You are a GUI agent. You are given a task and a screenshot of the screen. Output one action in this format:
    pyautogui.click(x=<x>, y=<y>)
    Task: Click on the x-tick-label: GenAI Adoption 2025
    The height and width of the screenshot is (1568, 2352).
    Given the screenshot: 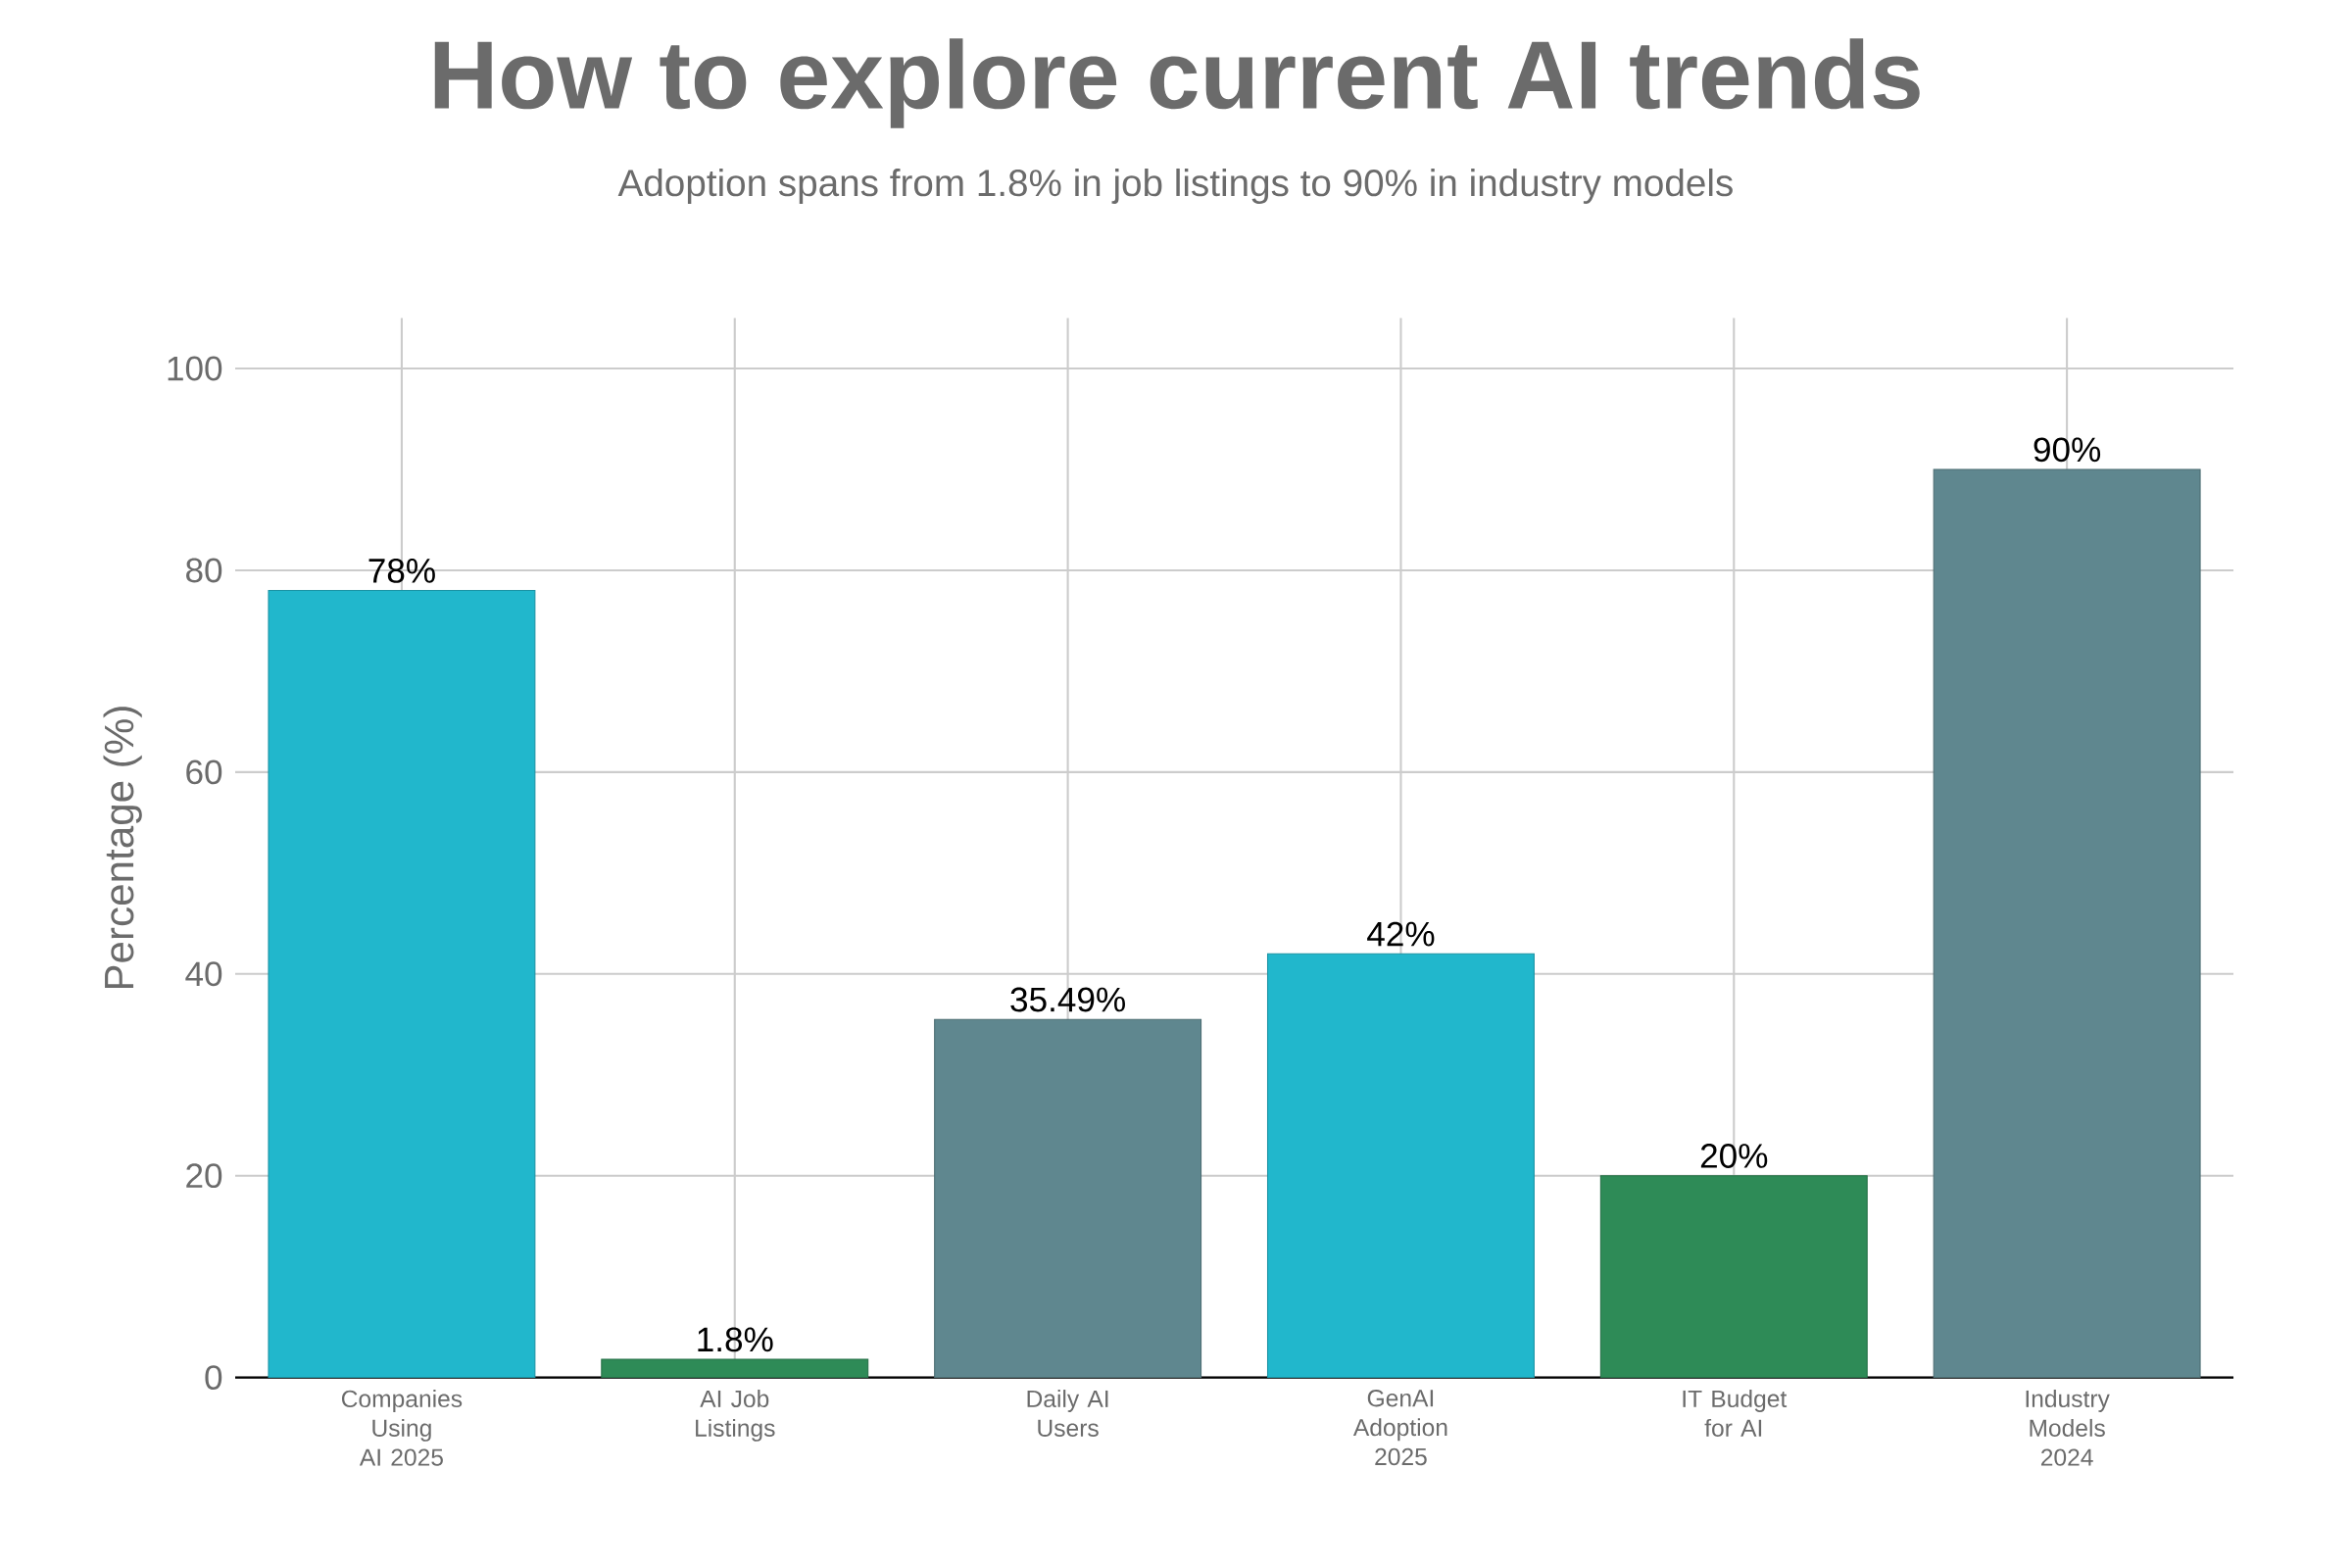 What is the action you would take?
    pyautogui.click(x=1399, y=1428)
    